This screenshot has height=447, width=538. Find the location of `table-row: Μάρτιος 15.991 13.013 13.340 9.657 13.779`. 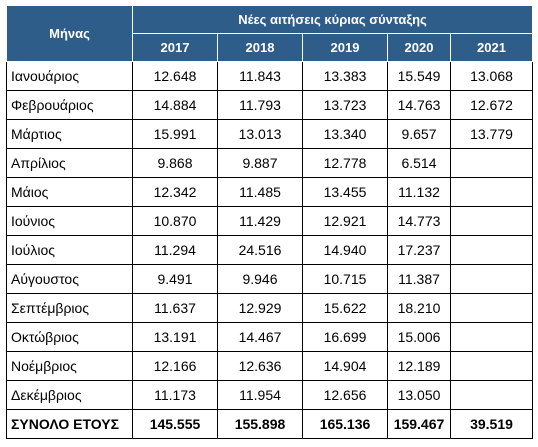

table-row: Μάρτιος 15.991 13.013 13.340 9.657 13.779 is located at coordinates (270, 134).